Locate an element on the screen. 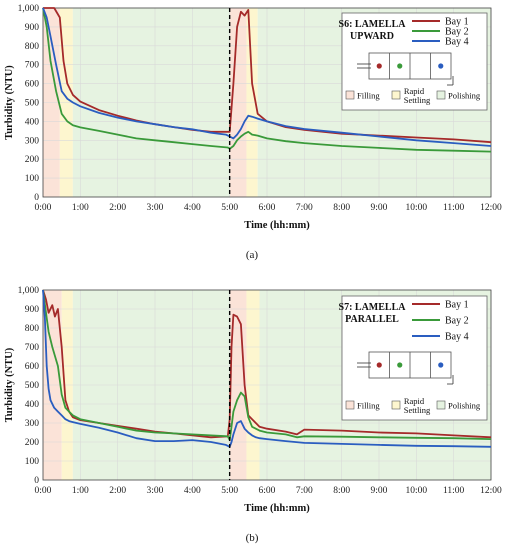  legend-title: S6: LAMELLA is located at coordinates (373, 24).